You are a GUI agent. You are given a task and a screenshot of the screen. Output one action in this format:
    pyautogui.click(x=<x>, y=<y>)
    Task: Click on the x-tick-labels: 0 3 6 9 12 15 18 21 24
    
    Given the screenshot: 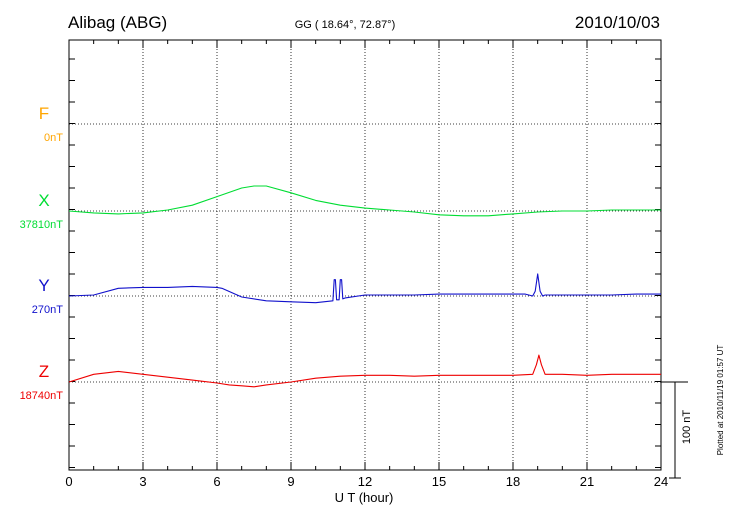 What is the action you would take?
    pyautogui.click(x=366, y=481)
    